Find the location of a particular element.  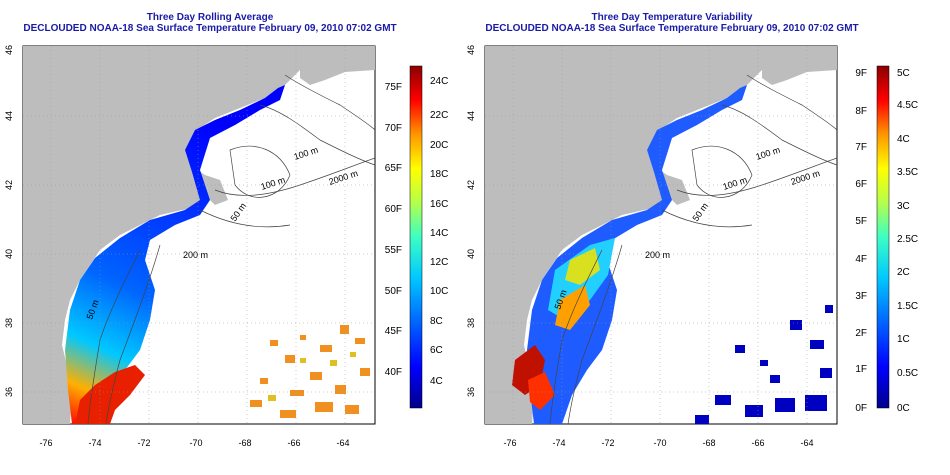

colorbar-f-label: 7F is located at coordinates (861, 147).